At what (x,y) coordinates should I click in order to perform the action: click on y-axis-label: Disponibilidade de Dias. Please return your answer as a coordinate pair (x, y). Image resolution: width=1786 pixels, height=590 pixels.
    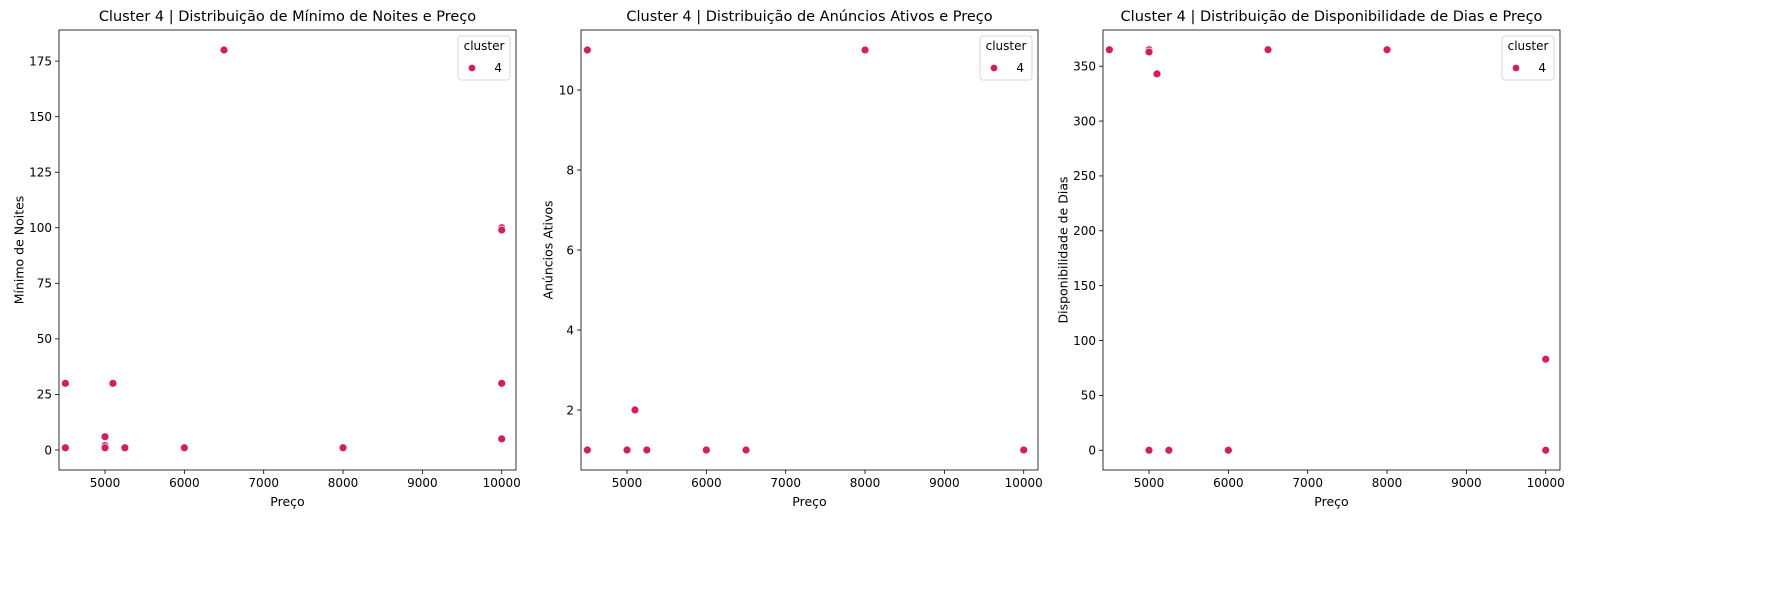
    Looking at the image, I should click on (1062, 249).